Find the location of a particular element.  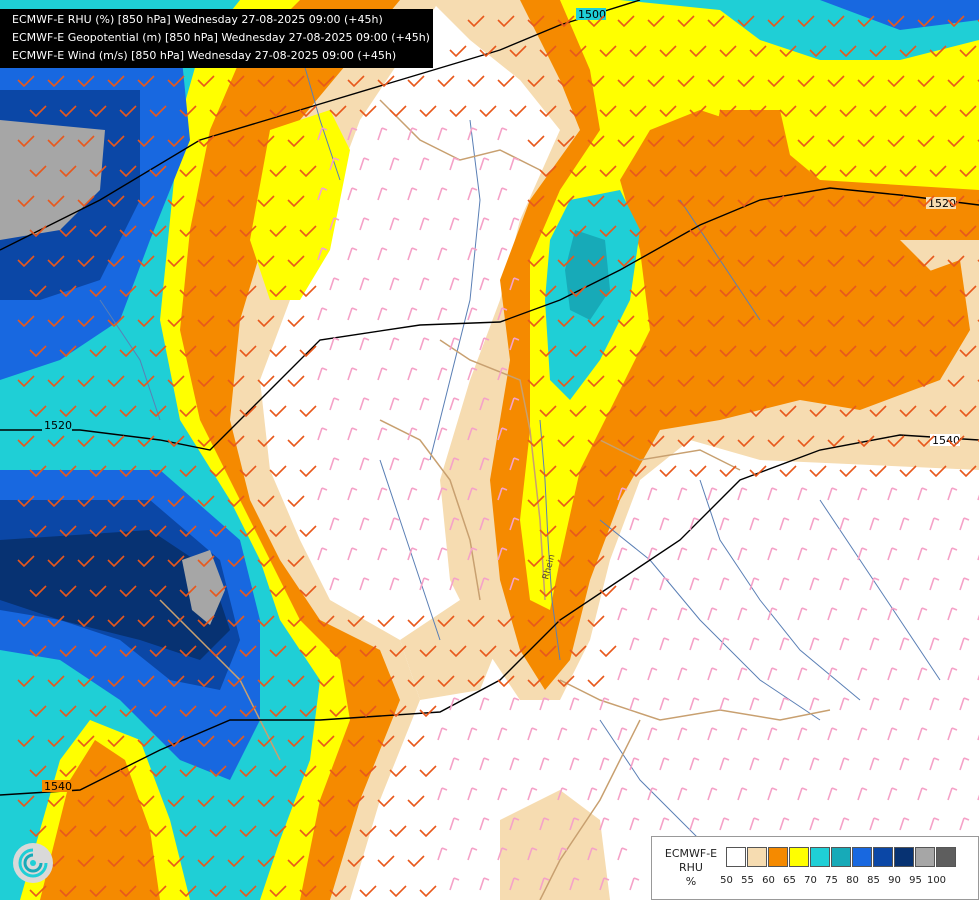

legend-label: 70 is located at coordinates (810, 880).